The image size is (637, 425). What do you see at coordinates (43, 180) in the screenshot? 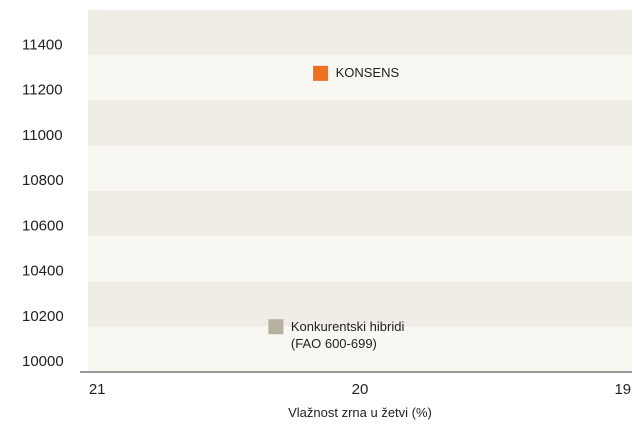
I see `y-tick-label: 10800` at bounding box center [43, 180].